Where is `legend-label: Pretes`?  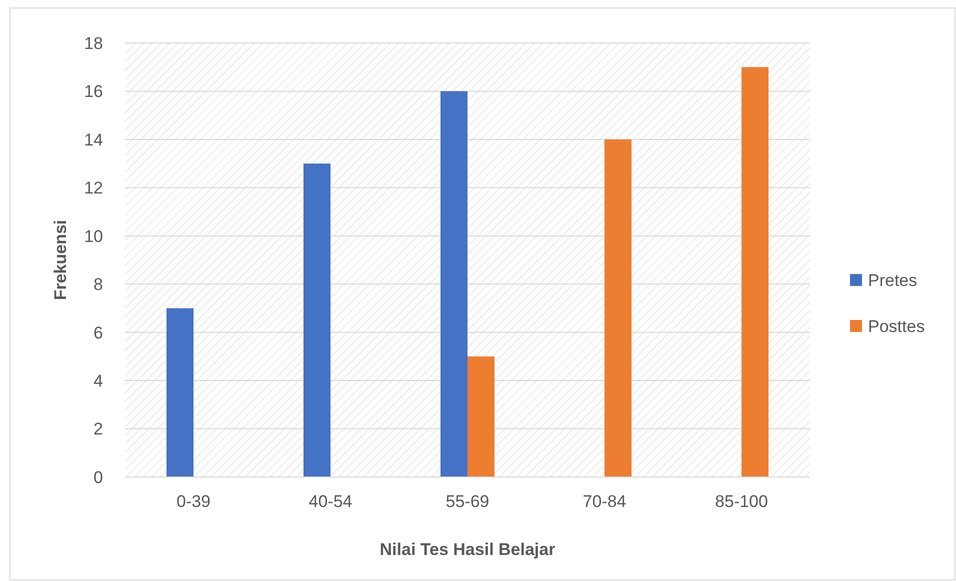 legend-label: Pretes is located at coordinates (893, 280).